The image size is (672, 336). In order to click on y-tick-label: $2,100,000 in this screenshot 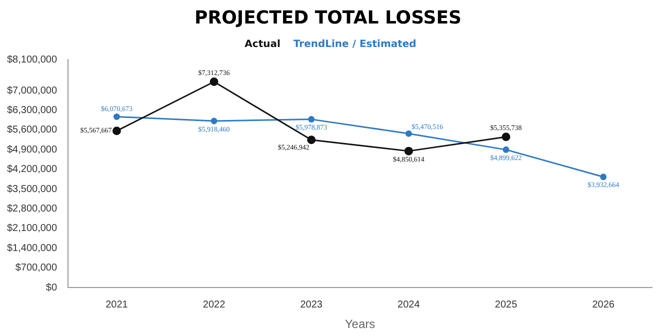, I will do `click(32, 228)`.